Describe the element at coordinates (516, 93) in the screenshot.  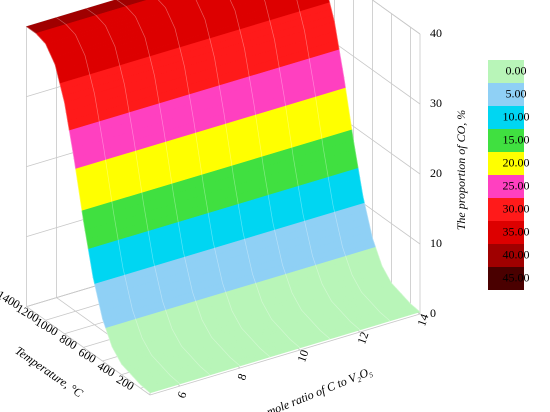
I see `legend-label: 5.00` at that location.